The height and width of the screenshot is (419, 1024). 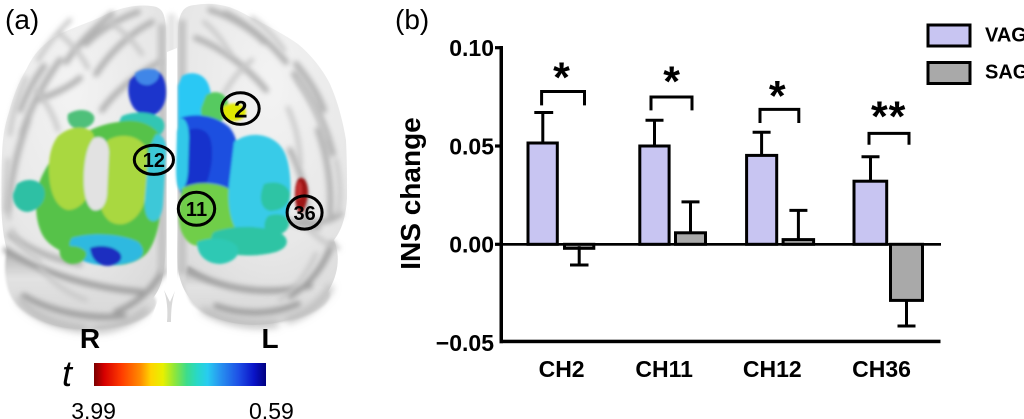 I want to click on svg-text: −0.05, so click(x=465, y=343).